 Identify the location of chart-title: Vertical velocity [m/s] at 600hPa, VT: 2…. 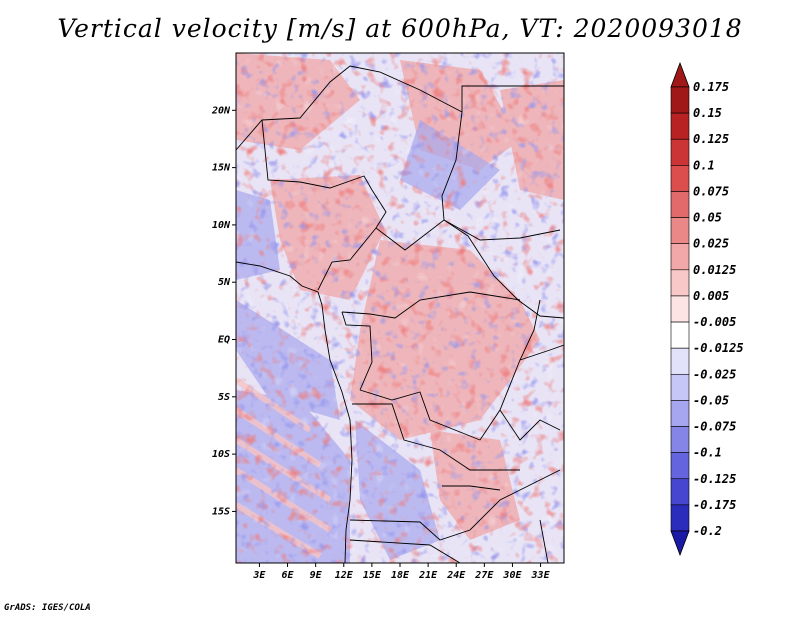
(400, 28).